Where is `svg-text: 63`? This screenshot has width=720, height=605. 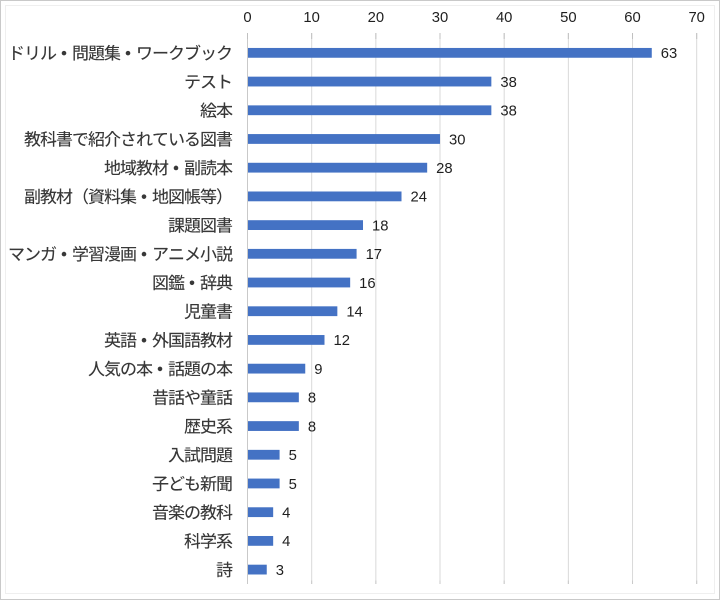
svg-text: 63 is located at coordinates (669, 54).